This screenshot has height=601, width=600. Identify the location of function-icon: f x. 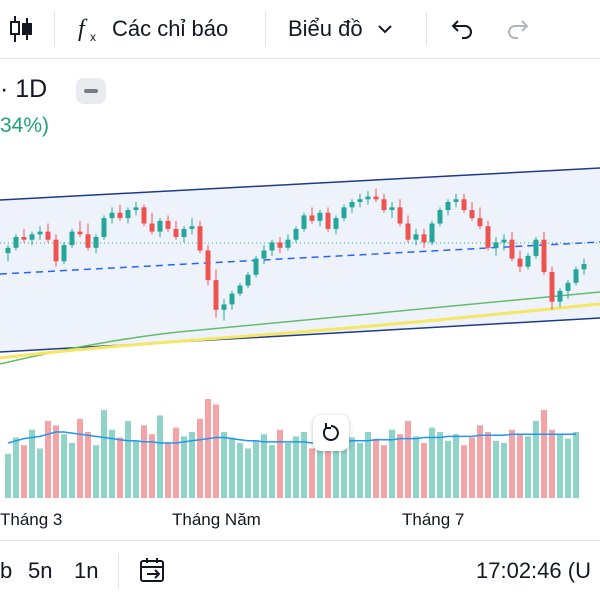
(87, 30).